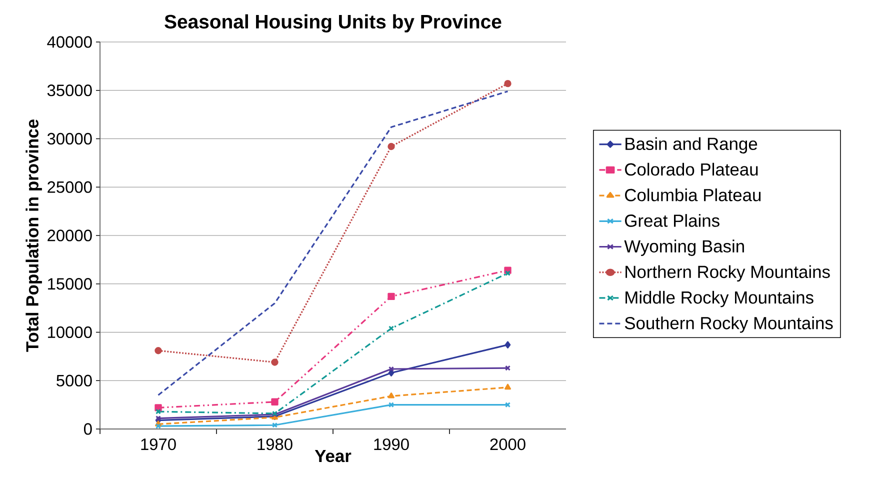 The height and width of the screenshot is (487, 886). Describe the element at coordinates (69, 90) in the screenshot. I see `y-tick-label: 35000` at that location.